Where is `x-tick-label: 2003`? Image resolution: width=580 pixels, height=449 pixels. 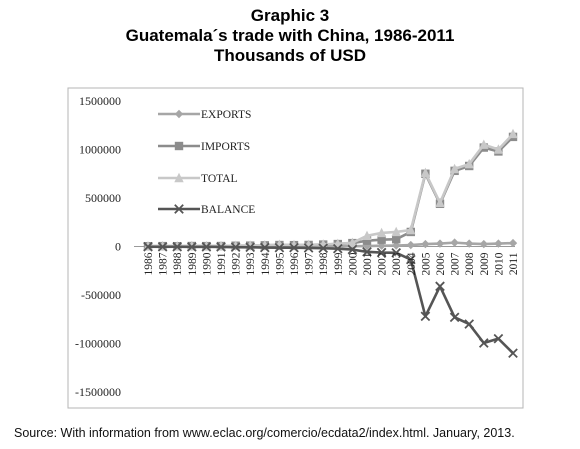
x-tick-label: 2003 is located at coordinates (397, 263).